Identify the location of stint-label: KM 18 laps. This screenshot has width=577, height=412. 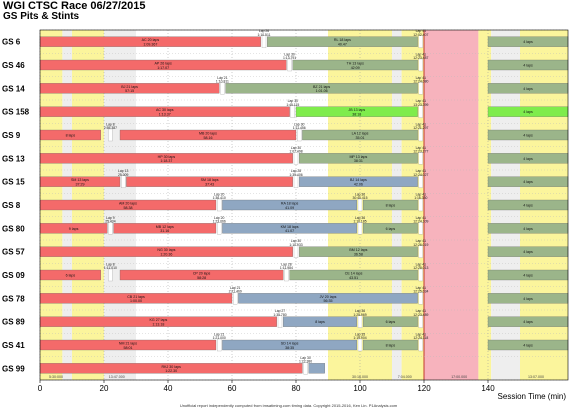
(290, 227).